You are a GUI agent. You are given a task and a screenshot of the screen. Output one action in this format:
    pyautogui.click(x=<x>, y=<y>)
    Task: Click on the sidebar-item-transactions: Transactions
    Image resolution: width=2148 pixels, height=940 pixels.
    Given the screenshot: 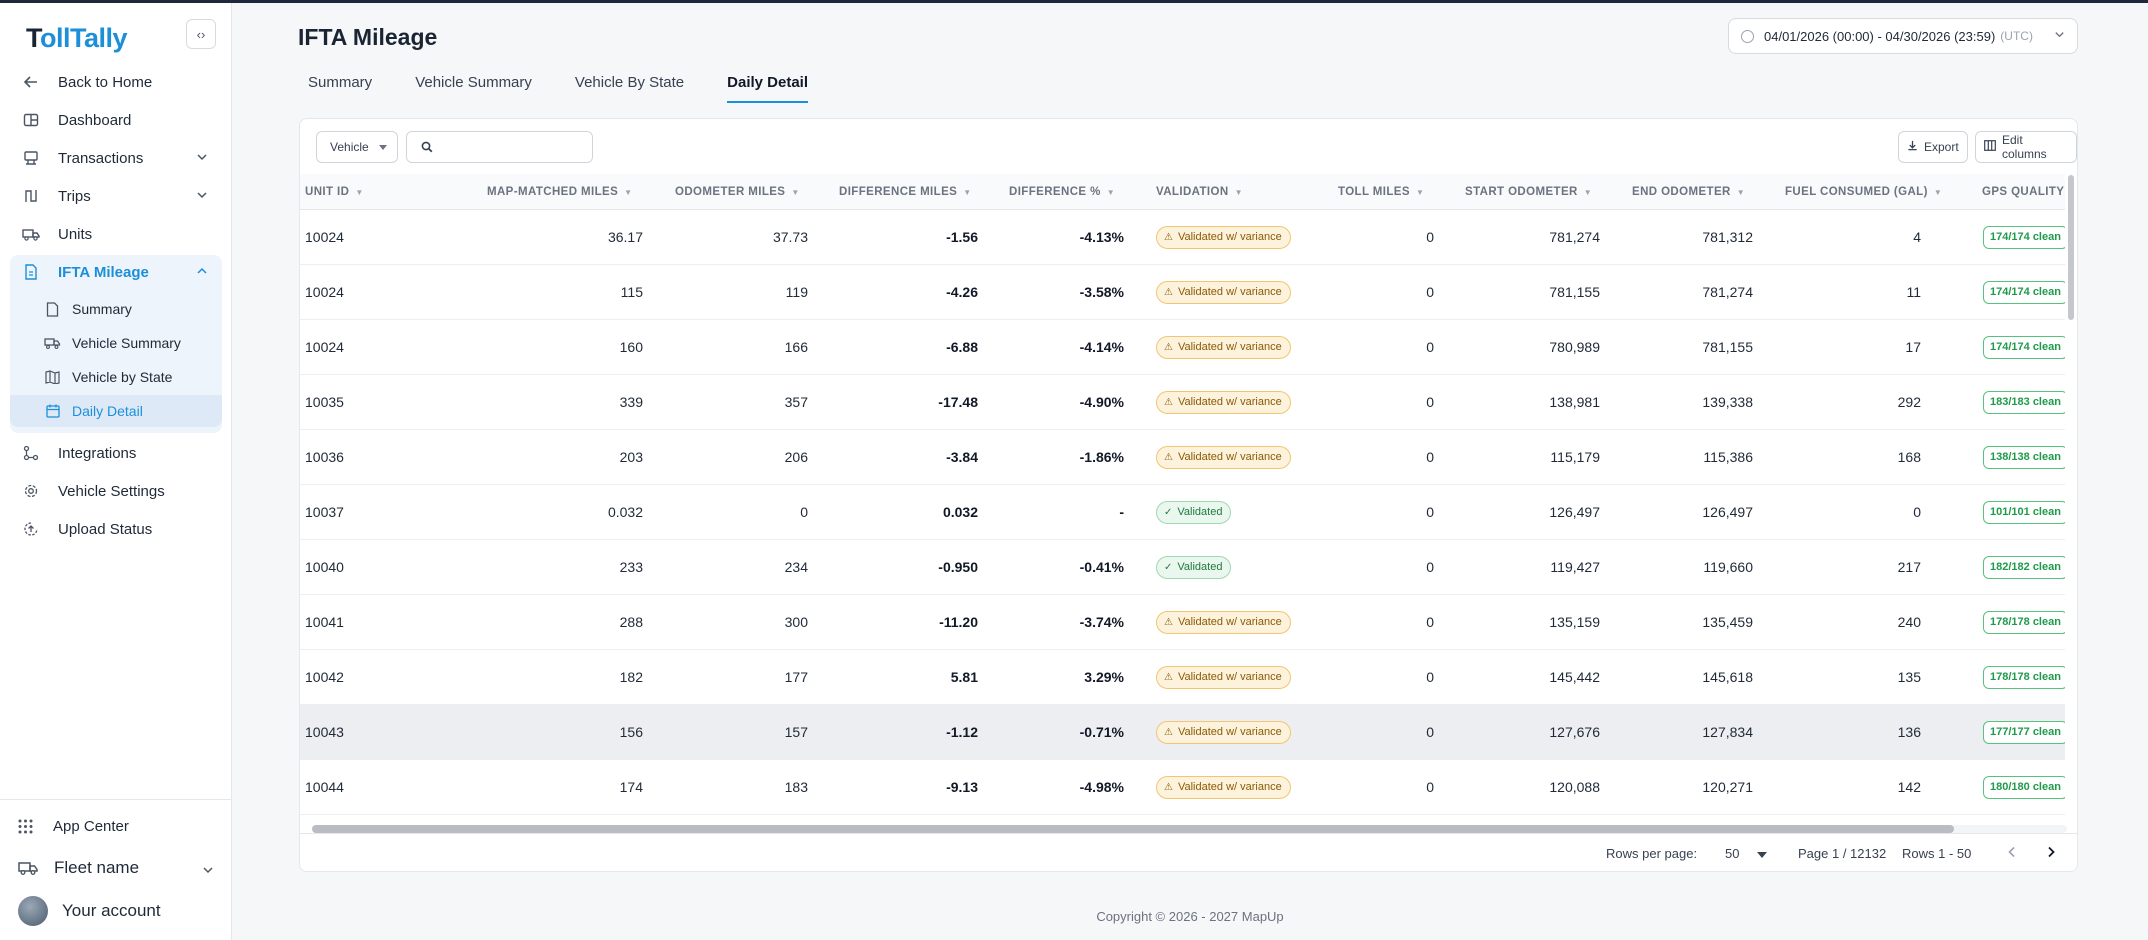 What is the action you would take?
    pyautogui.click(x=116, y=158)
    